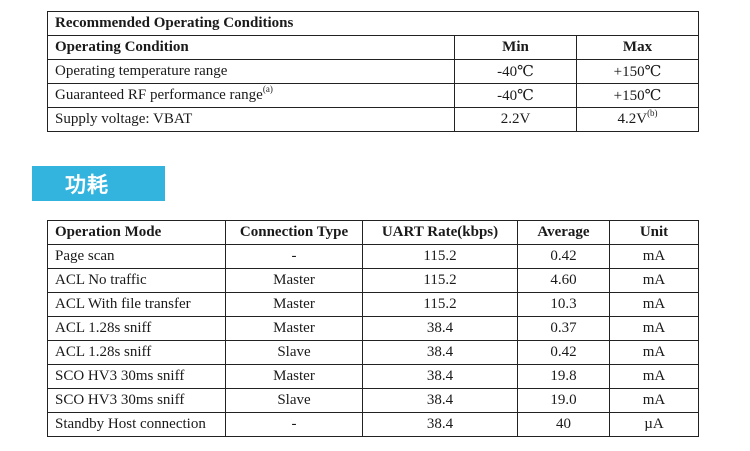 This screenshot has height=451, width=750. What do you see at coordinates (124, 119) in the screenshot?
I see `condition-text: Supply voltage: VBAT` at bounding box center [124, 119].